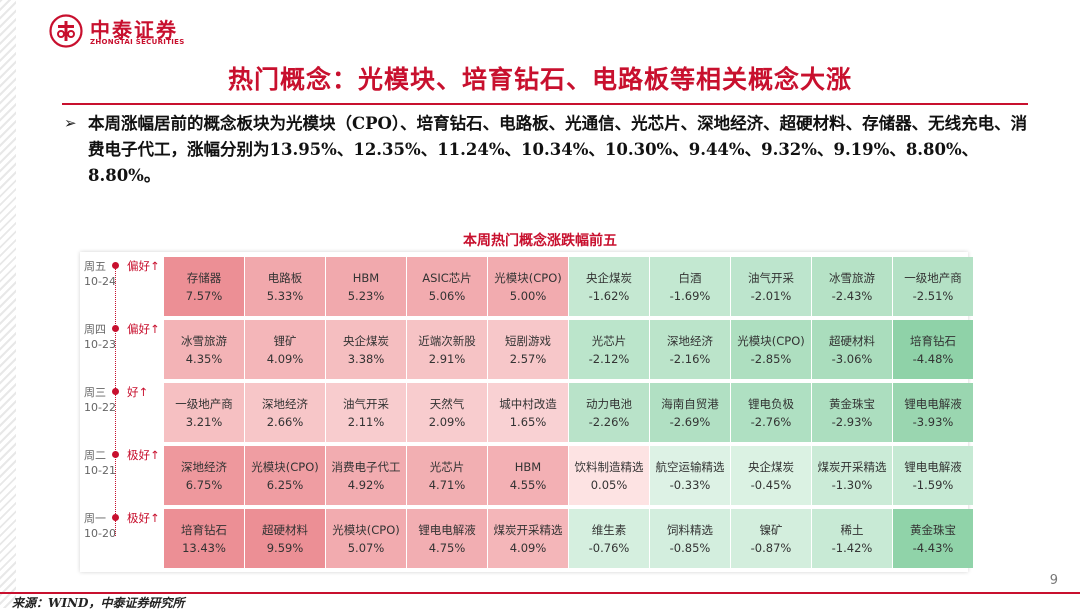 The width and height of the screenshot is (1080, 611). What do you see at coordinates (366, 286) in the screenshot?
I see `heatmap-cell: HBM 5.23%` at bounding box center [366, 286].